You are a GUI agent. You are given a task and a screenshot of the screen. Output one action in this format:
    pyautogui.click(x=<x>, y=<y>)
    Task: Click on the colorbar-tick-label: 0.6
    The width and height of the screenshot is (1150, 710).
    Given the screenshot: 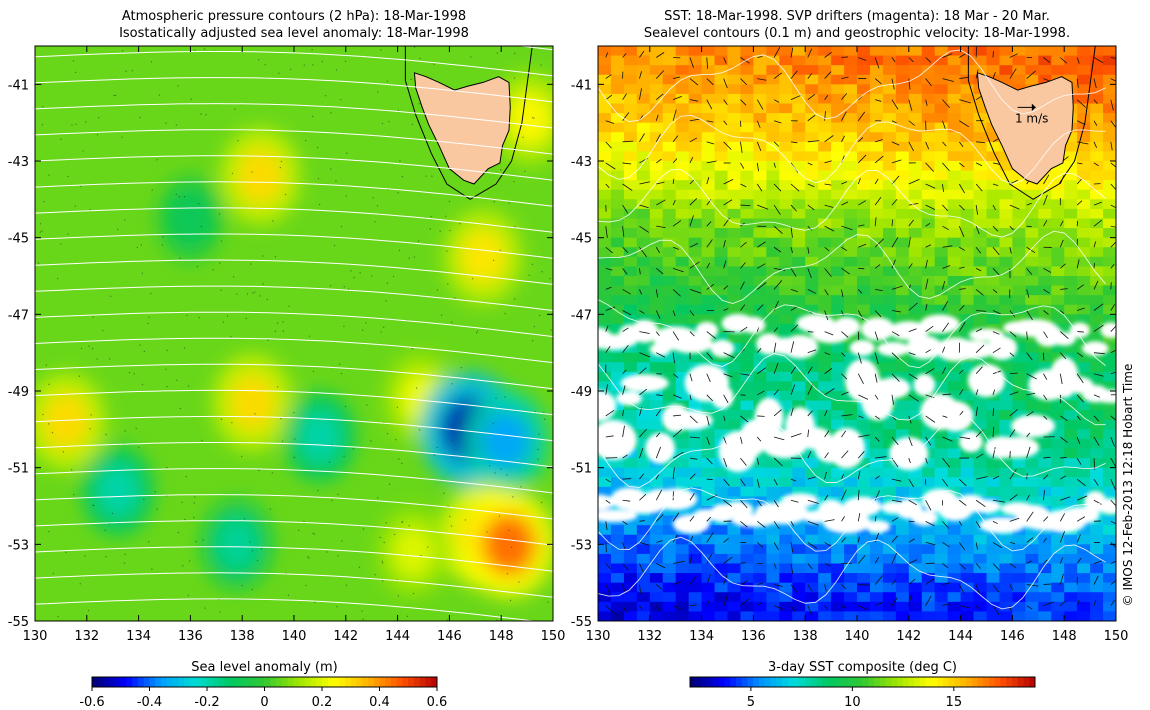 What is the action you would take?
    pyautogui.click(x=437, y=702)
    